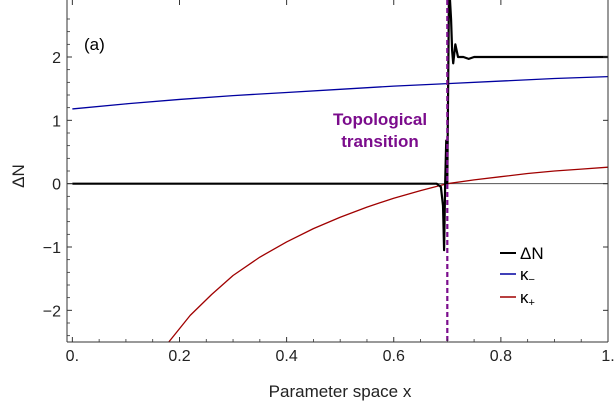 The image size is (614, 407). I want to click on y-tick-label: 2, so click(56, 58).